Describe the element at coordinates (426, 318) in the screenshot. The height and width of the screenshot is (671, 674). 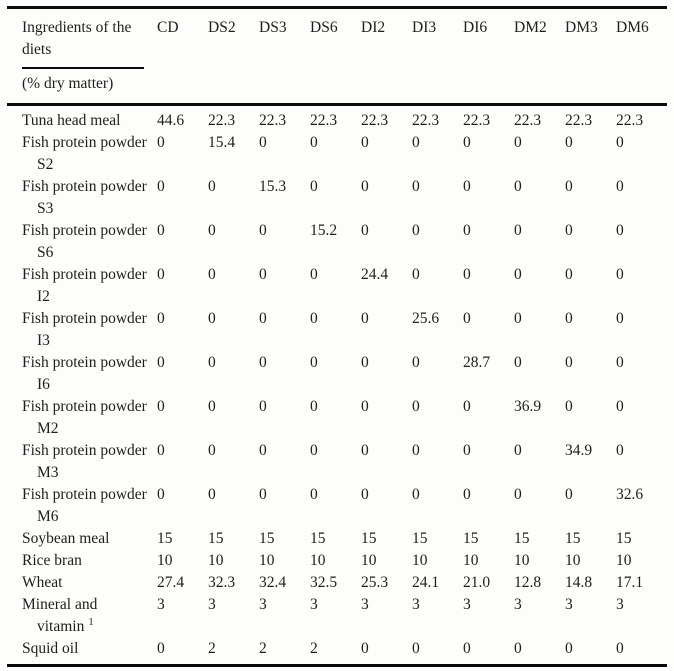
I see `value-cell: 25.6` at that location.